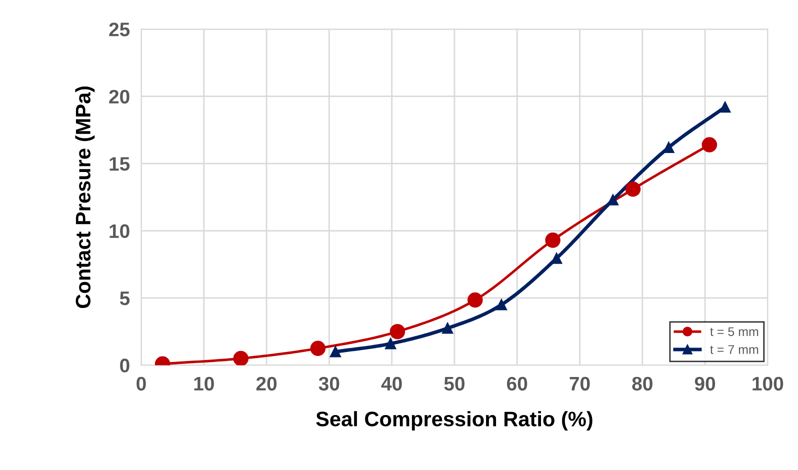  I want to click on y-tick-label: 15, so click(120, 164).